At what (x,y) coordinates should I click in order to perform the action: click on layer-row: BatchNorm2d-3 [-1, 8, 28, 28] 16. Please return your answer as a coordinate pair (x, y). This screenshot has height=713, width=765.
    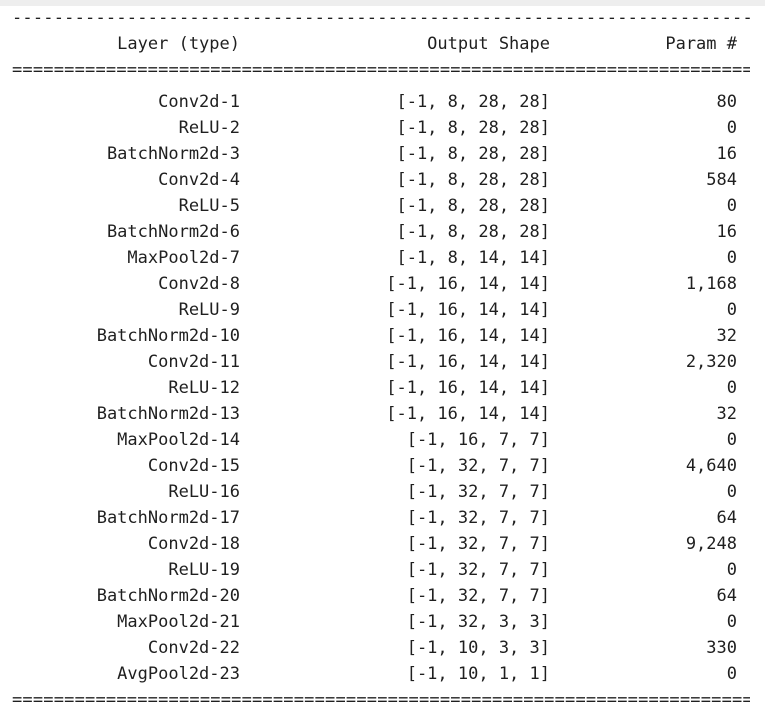
    Looking at the image, I should click on (381, 154).